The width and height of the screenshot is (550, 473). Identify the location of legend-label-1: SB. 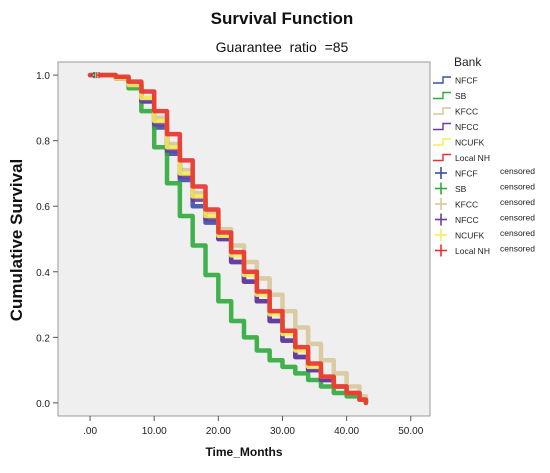
(461, 96).